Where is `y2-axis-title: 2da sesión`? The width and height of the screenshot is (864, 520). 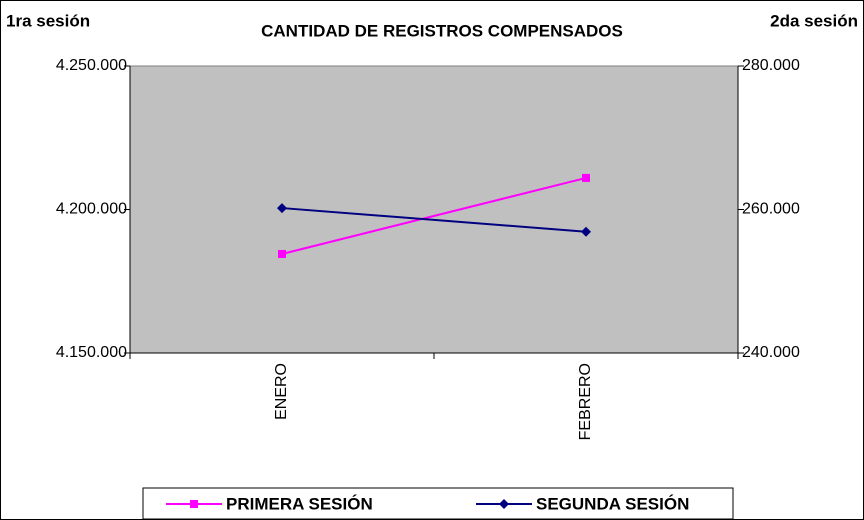 y2-axis-title: 2da sesión is located at coordinates (814, 20).